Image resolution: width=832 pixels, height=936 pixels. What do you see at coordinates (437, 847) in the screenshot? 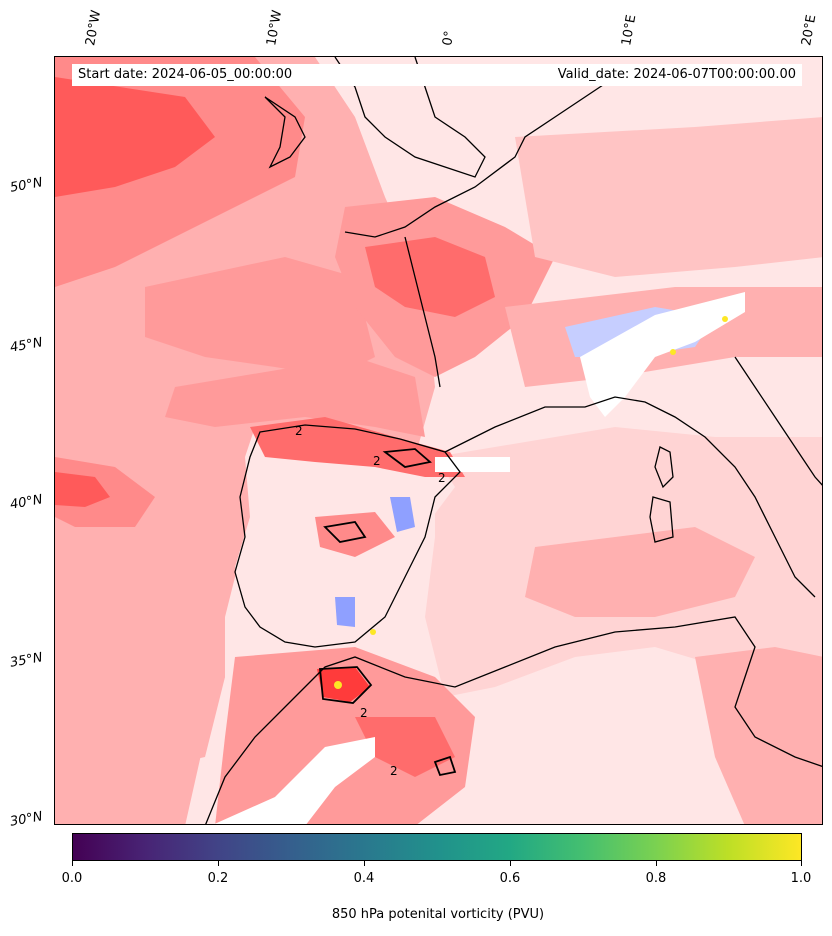
I see `colorbar` at bounding box center [437, 847].